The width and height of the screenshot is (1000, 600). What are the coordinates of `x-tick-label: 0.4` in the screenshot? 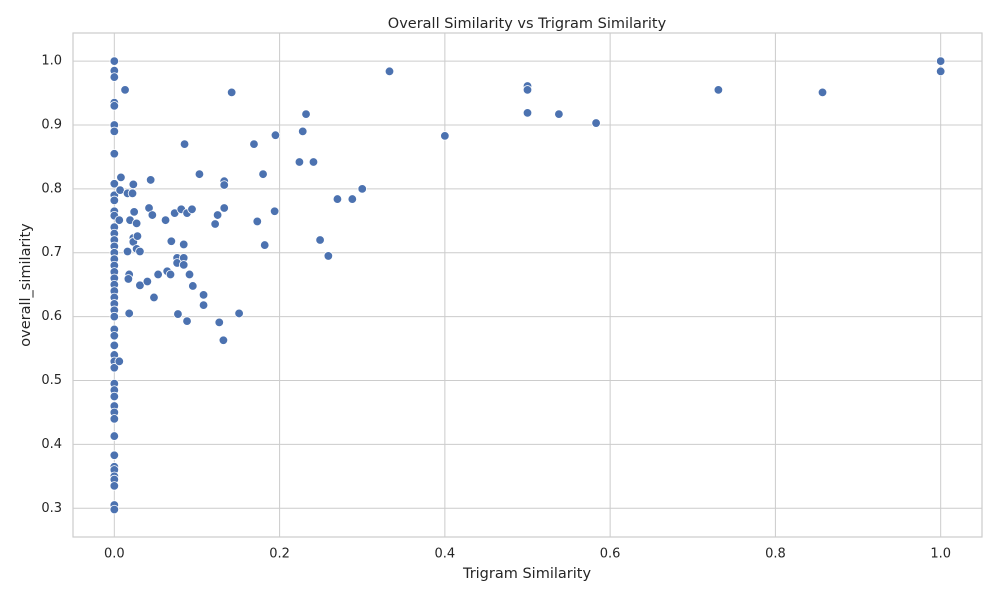 It's located at (445, 554).